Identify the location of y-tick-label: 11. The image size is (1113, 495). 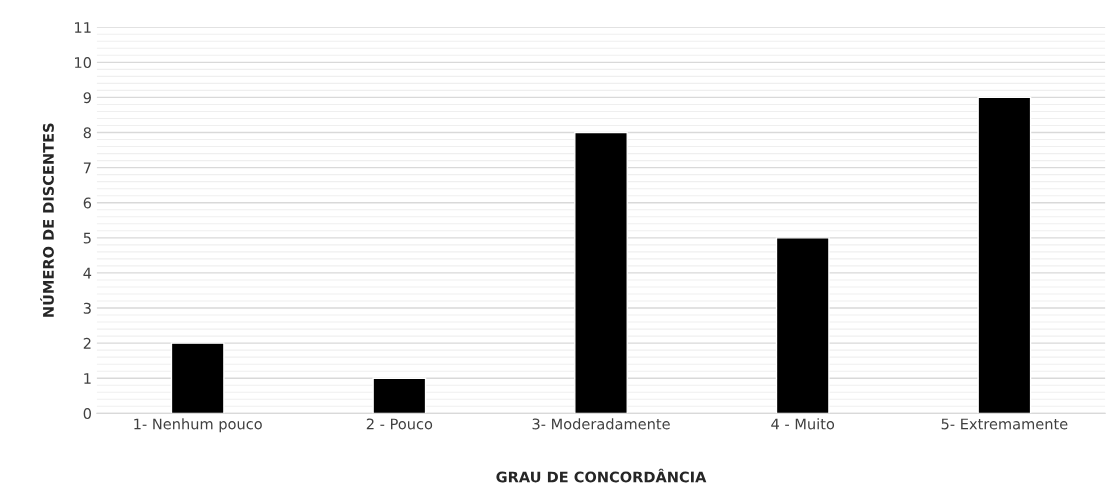
(83, 27).